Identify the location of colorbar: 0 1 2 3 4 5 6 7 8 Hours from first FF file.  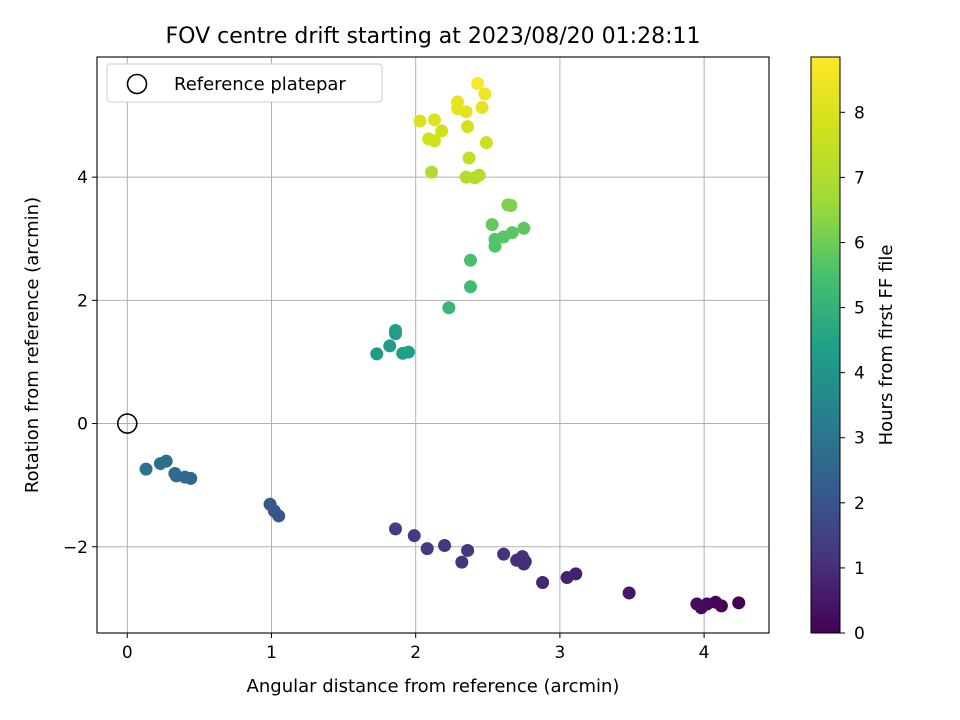
(853, 350).